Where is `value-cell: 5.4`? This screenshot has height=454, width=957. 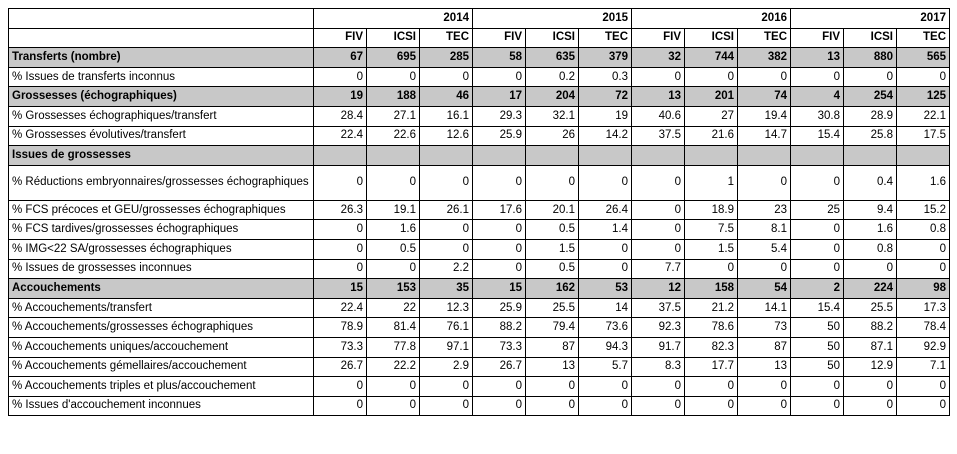
value-cell: 5.4 is located at coordinates (764, 249).